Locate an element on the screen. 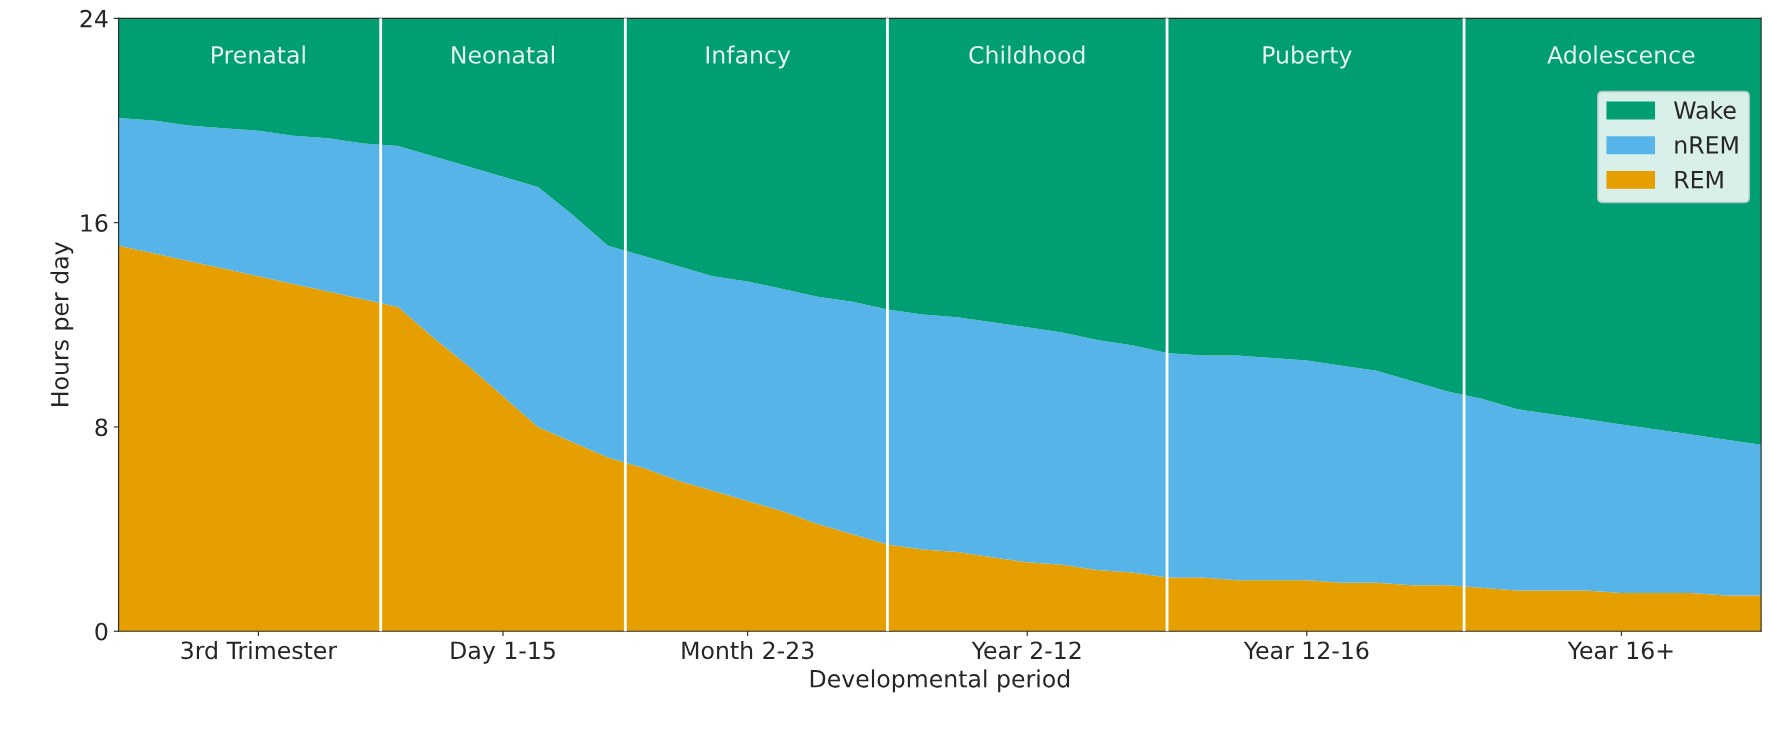 The width and height of the screenshot is (1770, 734). y-tick-label: 0 is located at coordinates (101, 631).